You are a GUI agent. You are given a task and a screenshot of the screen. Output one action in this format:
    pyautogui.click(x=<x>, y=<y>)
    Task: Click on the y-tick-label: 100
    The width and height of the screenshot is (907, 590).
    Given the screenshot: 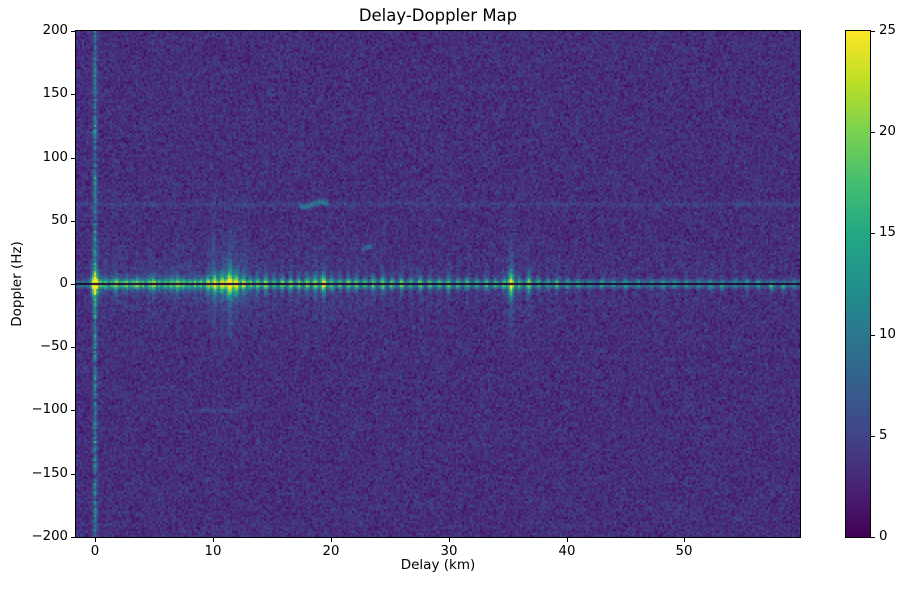 What is the action you would take?
    pyautogui.click(x=55, y=157)
    